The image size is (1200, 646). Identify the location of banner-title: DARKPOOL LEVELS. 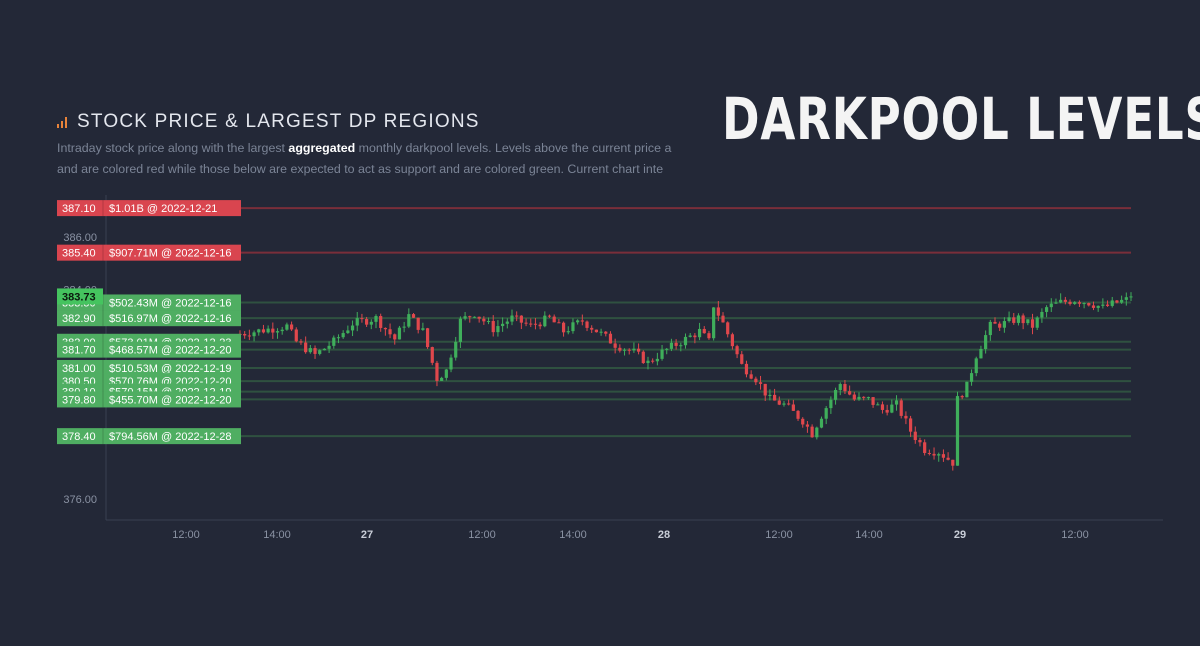
(961, 119).